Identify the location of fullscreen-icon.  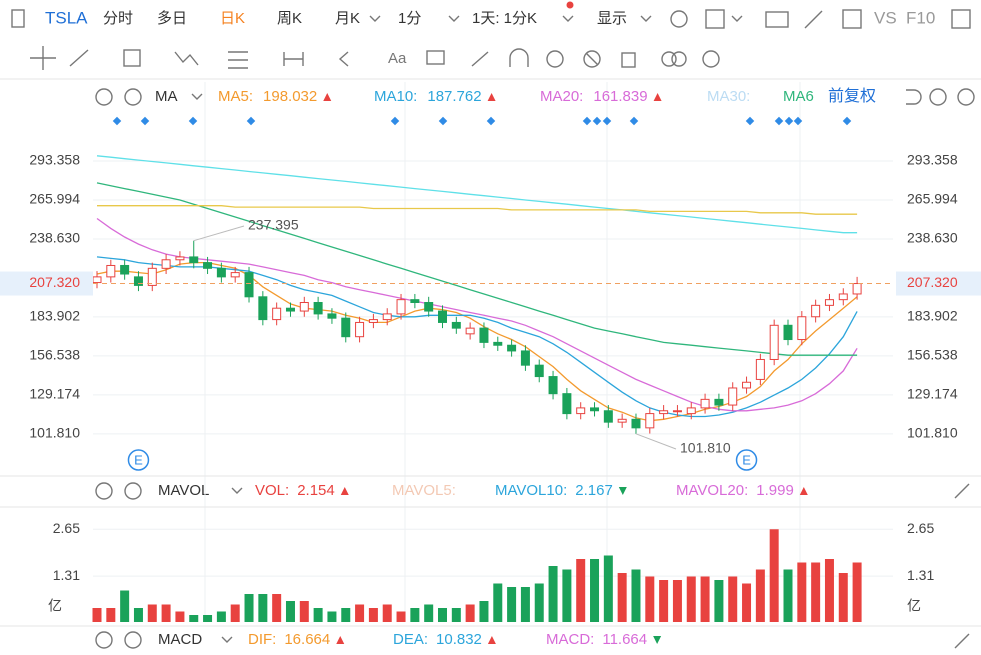
(852, 19).